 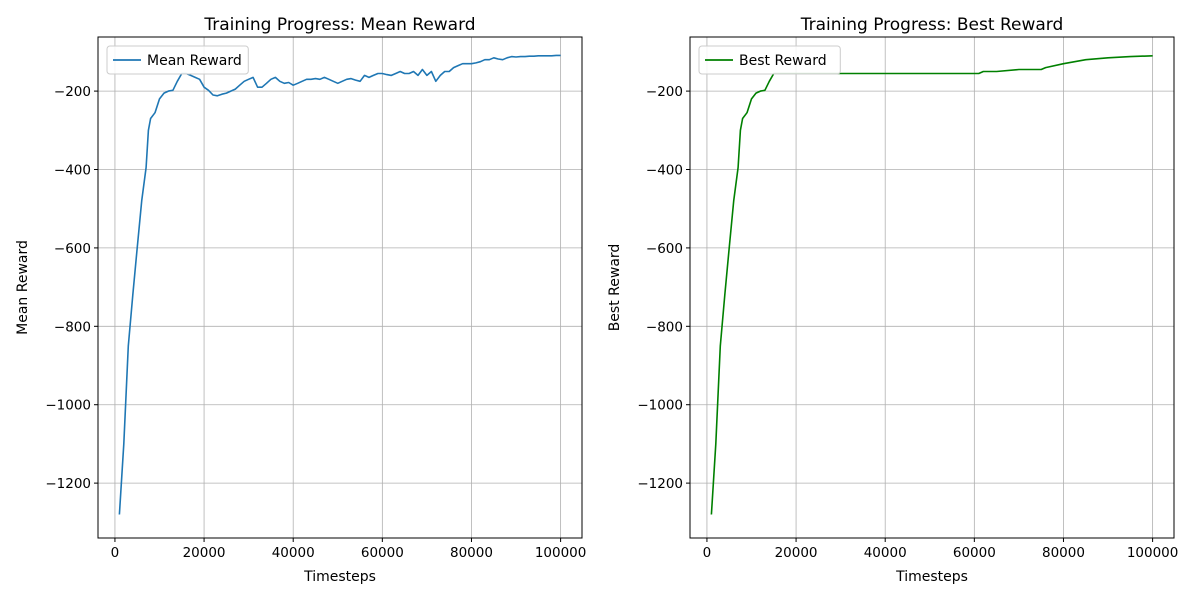 What do you see at coordinates (615, 288) in the screenshot?
I see `y-axis-label: Best Reward` at bounding box center [615, 288].